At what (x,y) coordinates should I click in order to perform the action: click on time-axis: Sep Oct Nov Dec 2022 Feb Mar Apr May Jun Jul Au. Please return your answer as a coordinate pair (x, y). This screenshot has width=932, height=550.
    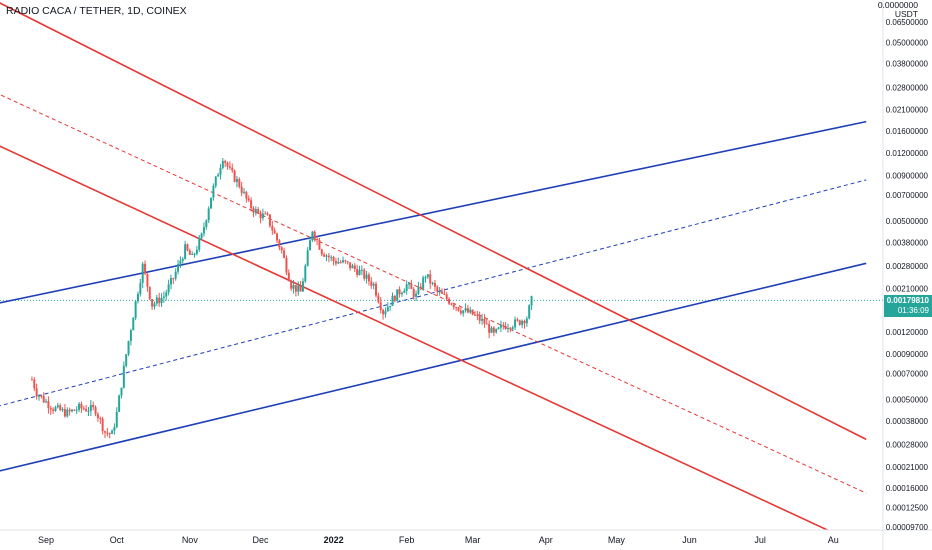
    Looking at the image, I should click on (438, 540).